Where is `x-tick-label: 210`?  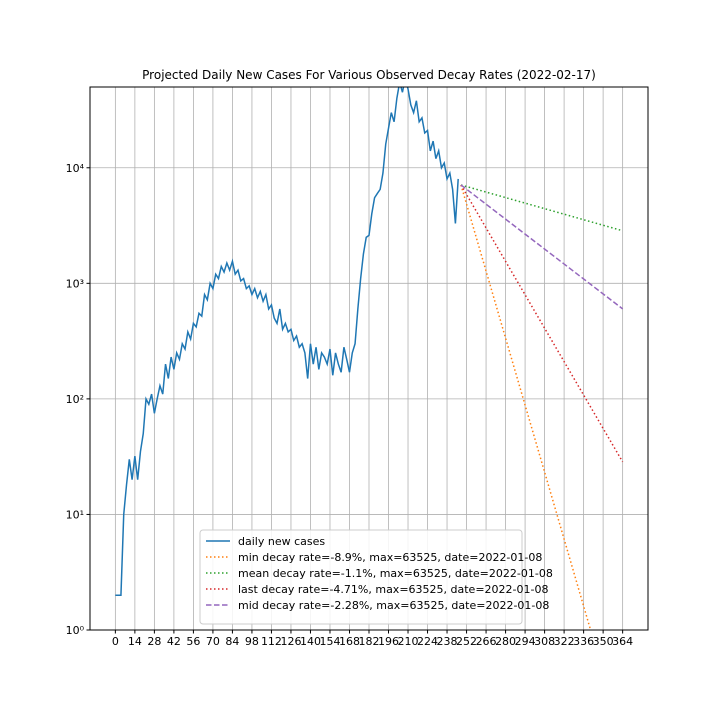
x-tick-label: 210 is located at coordinates (408, 641).